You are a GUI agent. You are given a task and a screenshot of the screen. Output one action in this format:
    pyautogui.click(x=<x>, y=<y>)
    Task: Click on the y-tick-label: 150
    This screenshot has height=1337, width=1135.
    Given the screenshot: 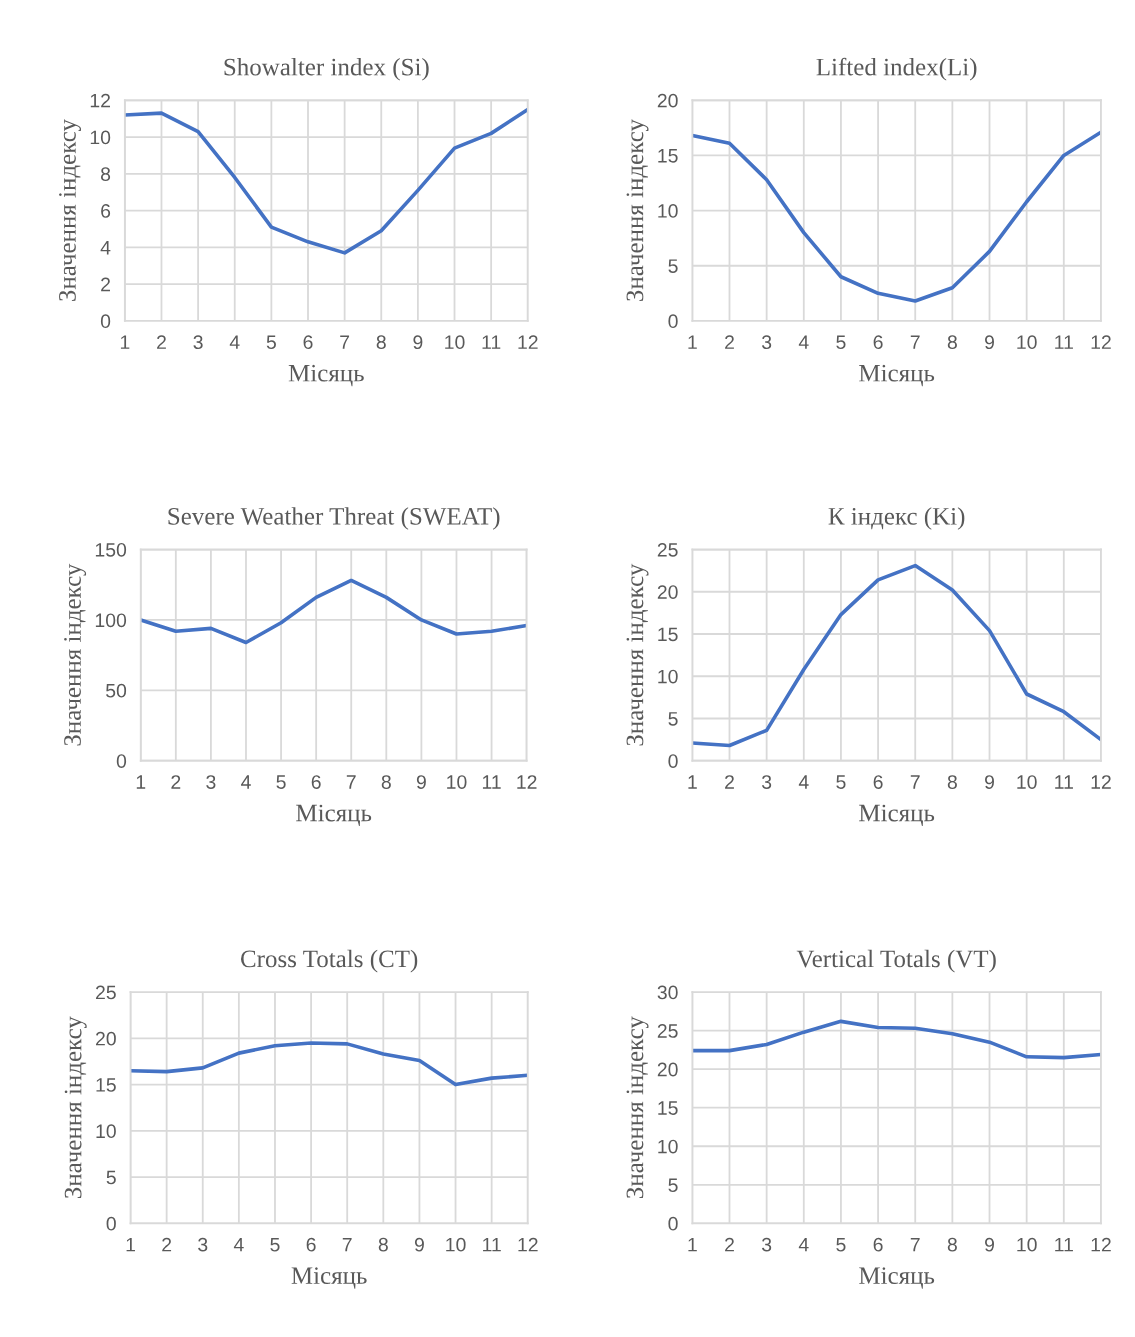 What is the action you would take?
    pyautogui.click(x=111, y=549)
    